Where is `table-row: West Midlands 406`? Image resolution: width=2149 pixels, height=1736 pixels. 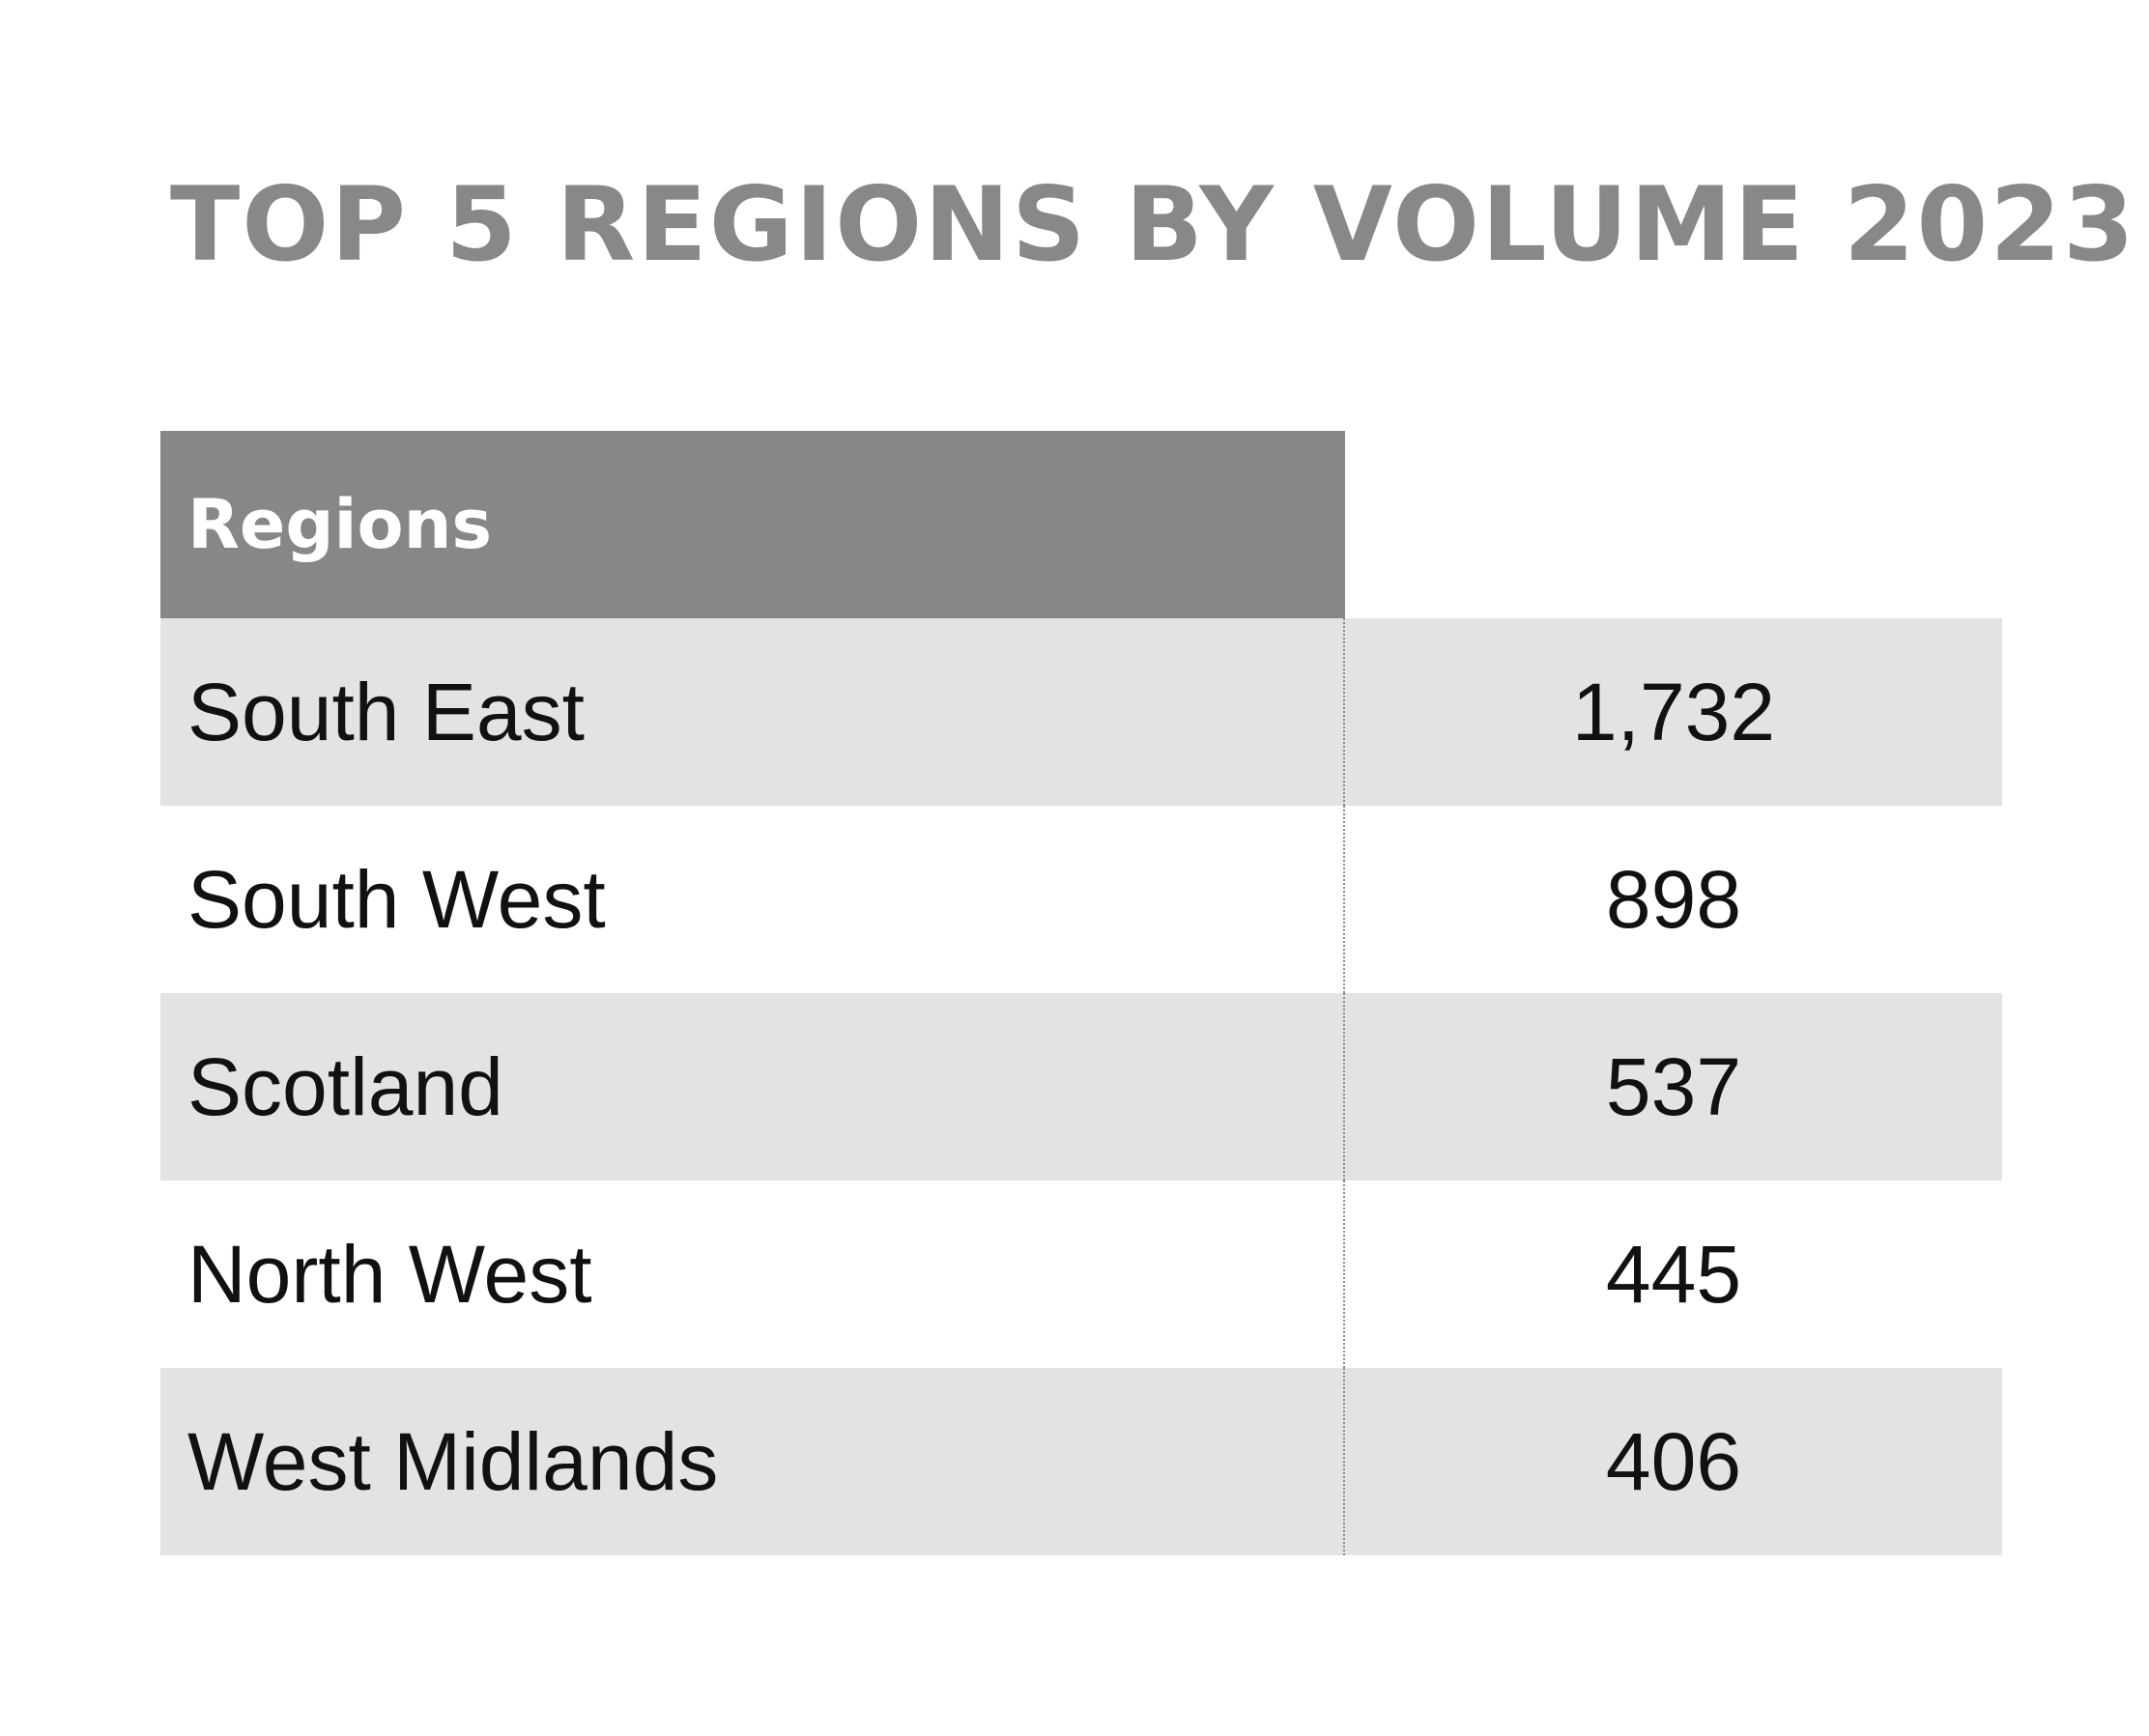 table-row: West Midlands 406 is located at coordinates (1081, 1461).